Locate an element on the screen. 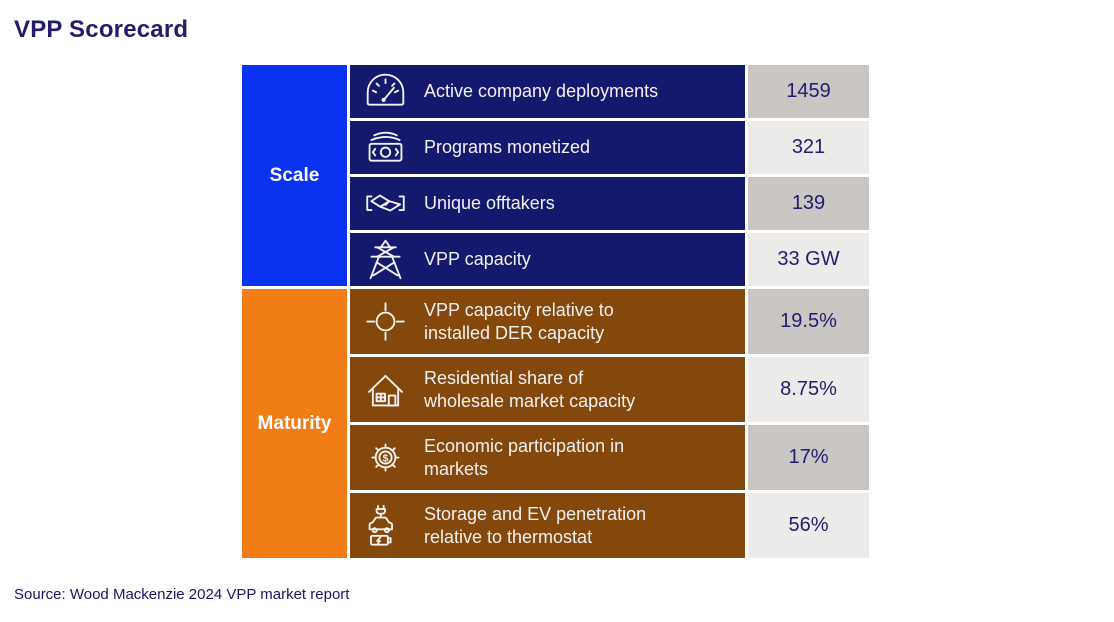 This screenshot has width=1114, height=622. metric-value: 139 is located at coordinates (808, 203).